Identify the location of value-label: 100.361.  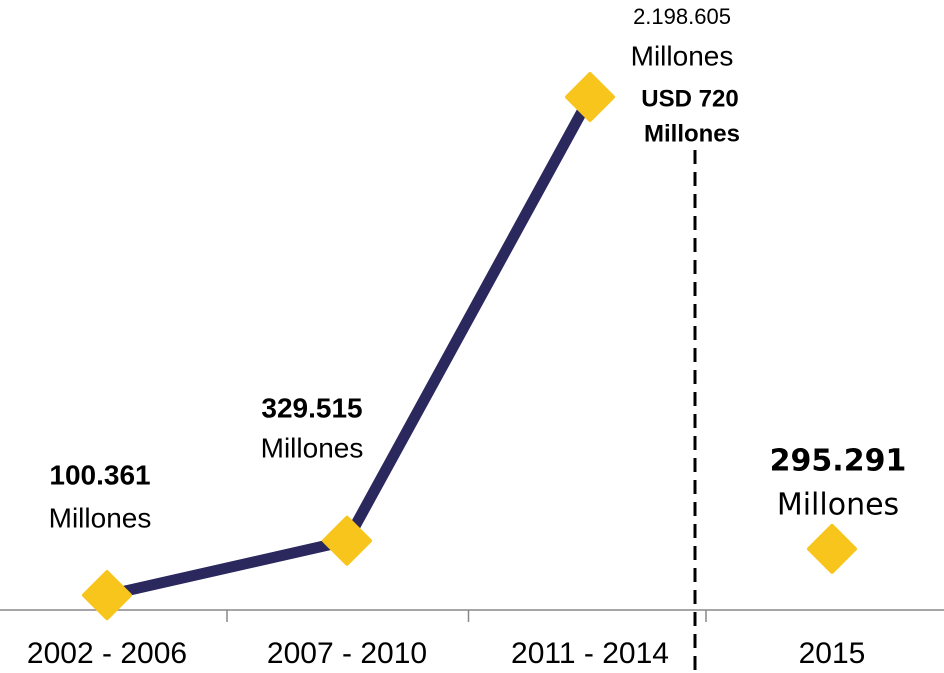
(99, 474).